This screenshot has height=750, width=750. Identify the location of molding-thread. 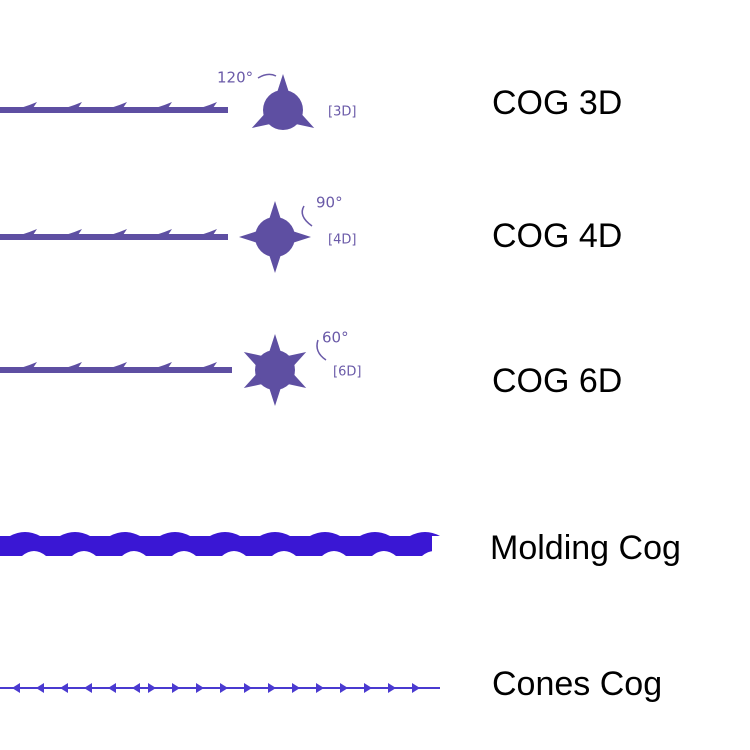
(216, 546).